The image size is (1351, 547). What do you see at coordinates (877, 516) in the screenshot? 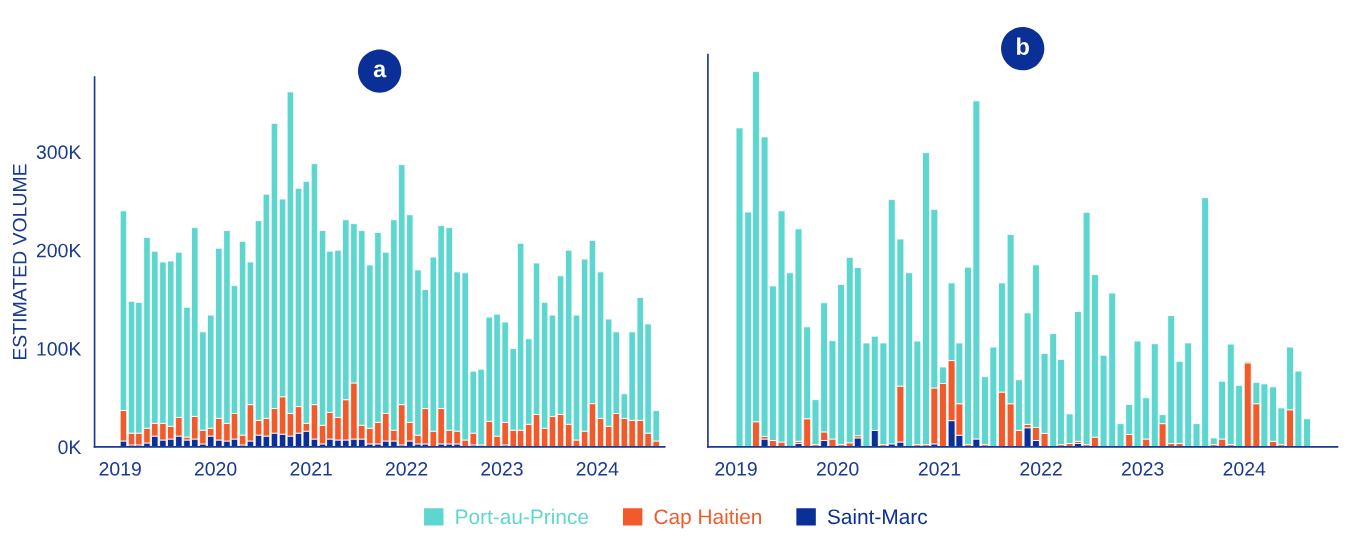
I see `legend-label: Saint-Marc` at bounding box center [877, 516].